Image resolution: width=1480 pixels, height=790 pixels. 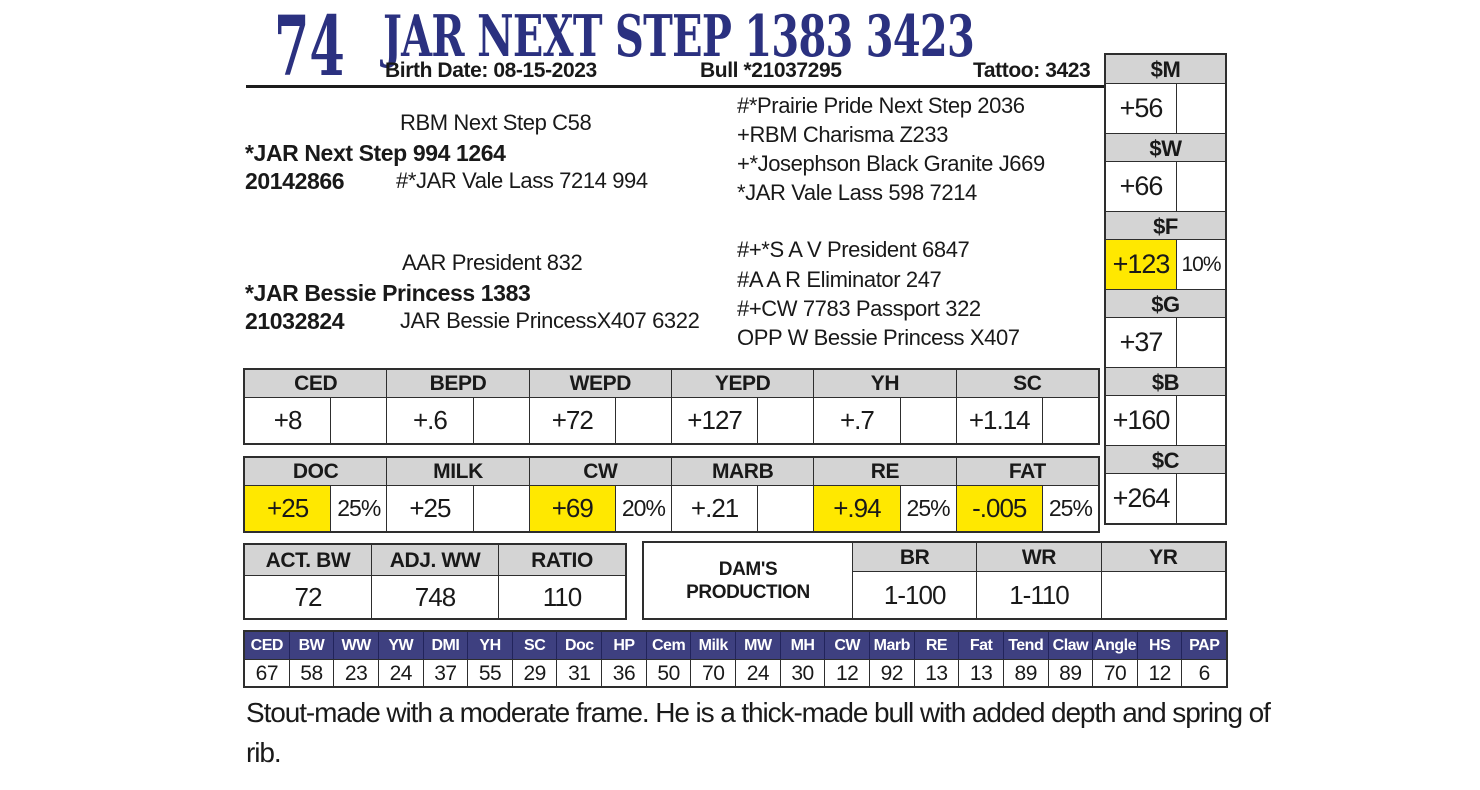 I want to click on percentile-header: HS, so click(x=1160, y=645).